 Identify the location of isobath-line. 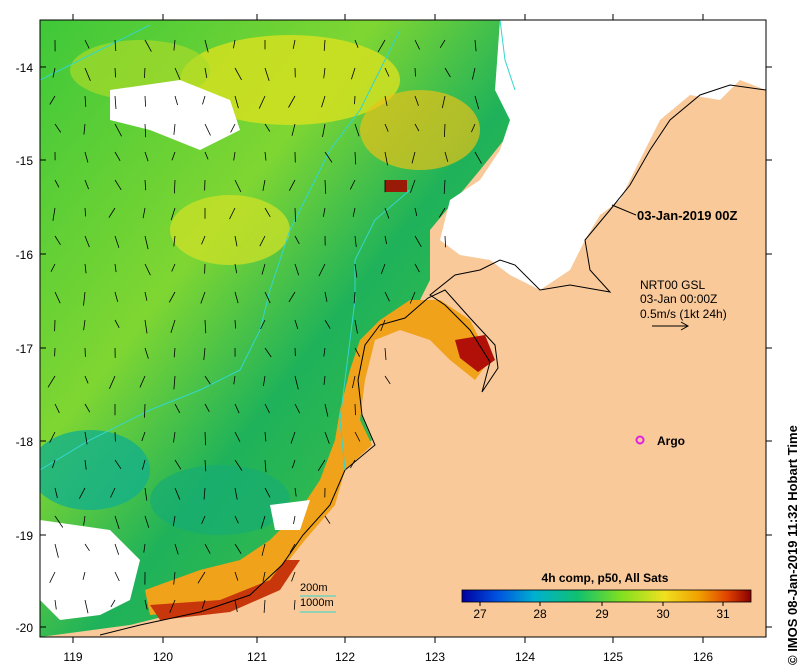
(507, 55).